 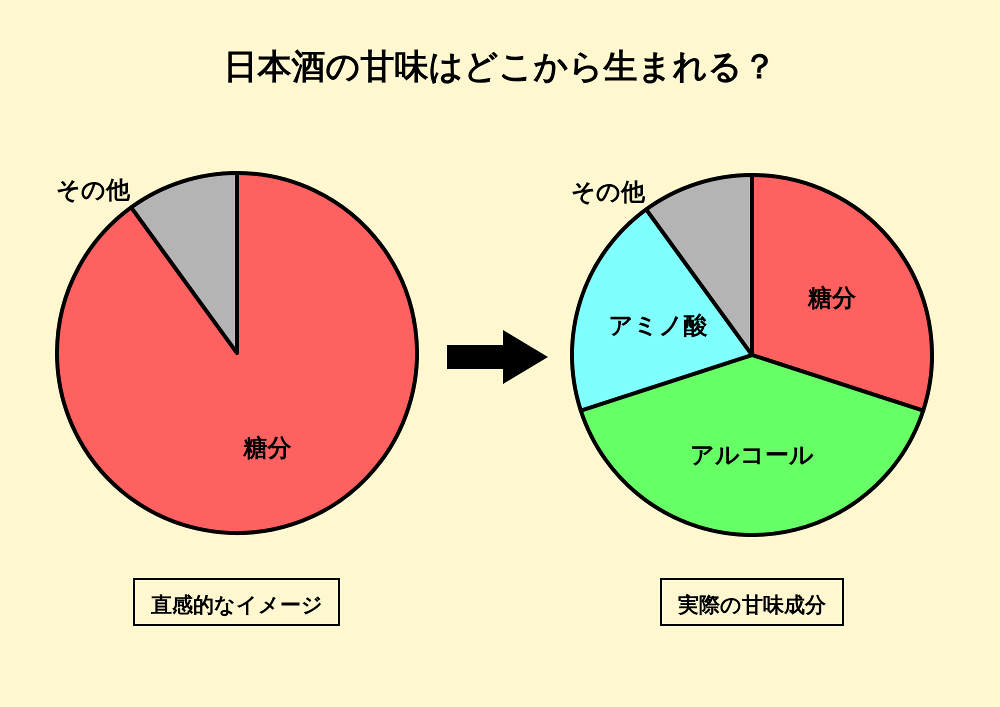 What do you see at coordinates (752, 455) in the screenshot?
I see `slice-label: アルコール` at bounding box center [752, 455].